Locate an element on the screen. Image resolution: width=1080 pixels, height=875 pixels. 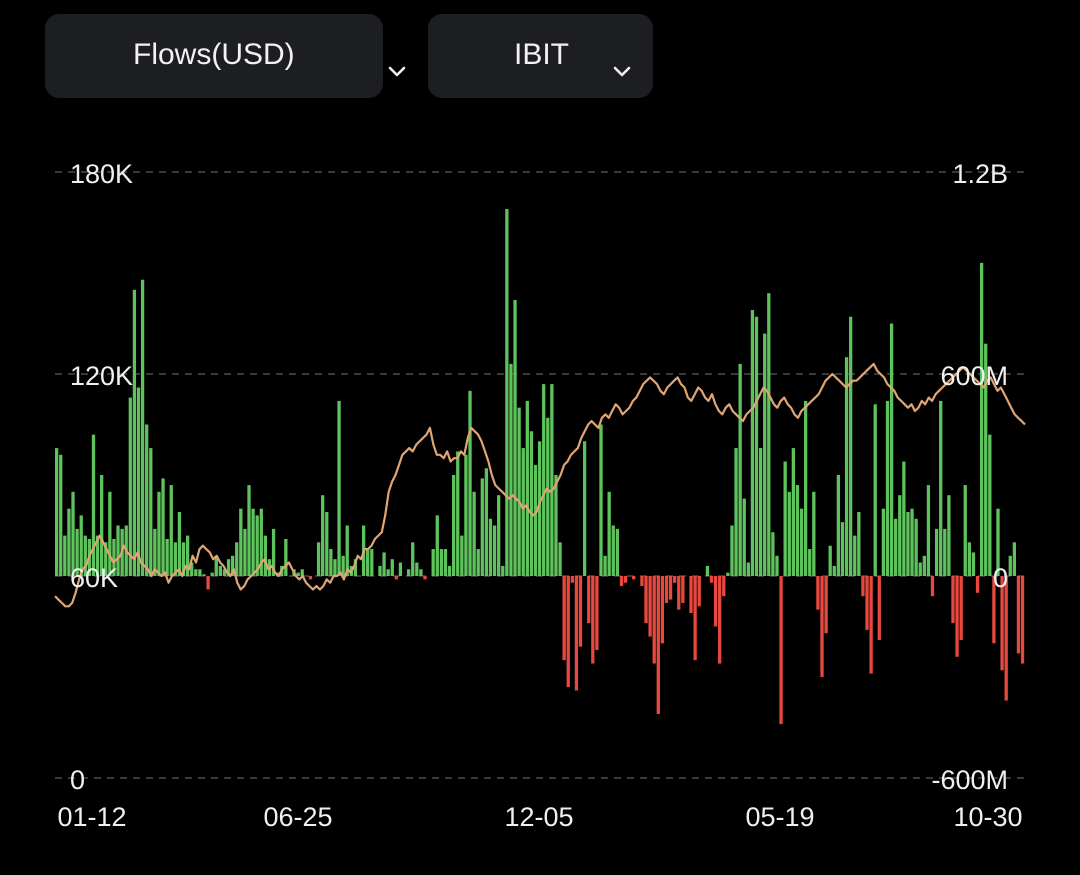
left-axis-tick: 120K is located at coordinates (101, 376).